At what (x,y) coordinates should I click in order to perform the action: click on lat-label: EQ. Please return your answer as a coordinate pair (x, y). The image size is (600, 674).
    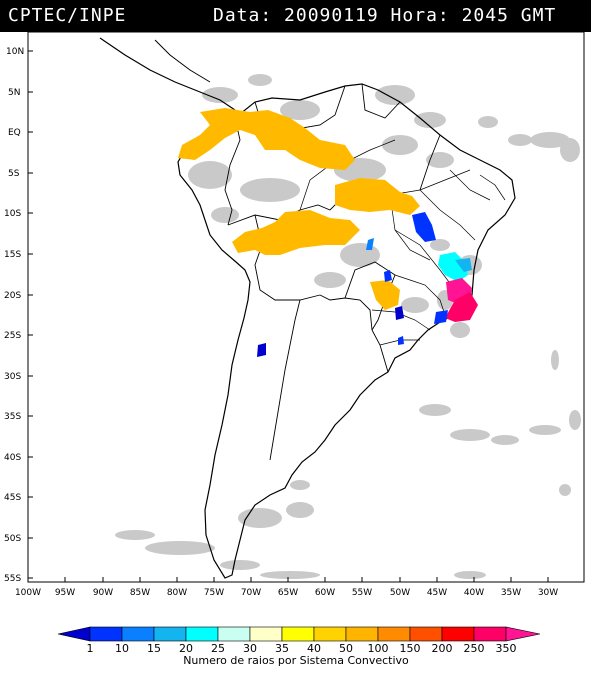
    Looking at the image, I should click on (14, 133).